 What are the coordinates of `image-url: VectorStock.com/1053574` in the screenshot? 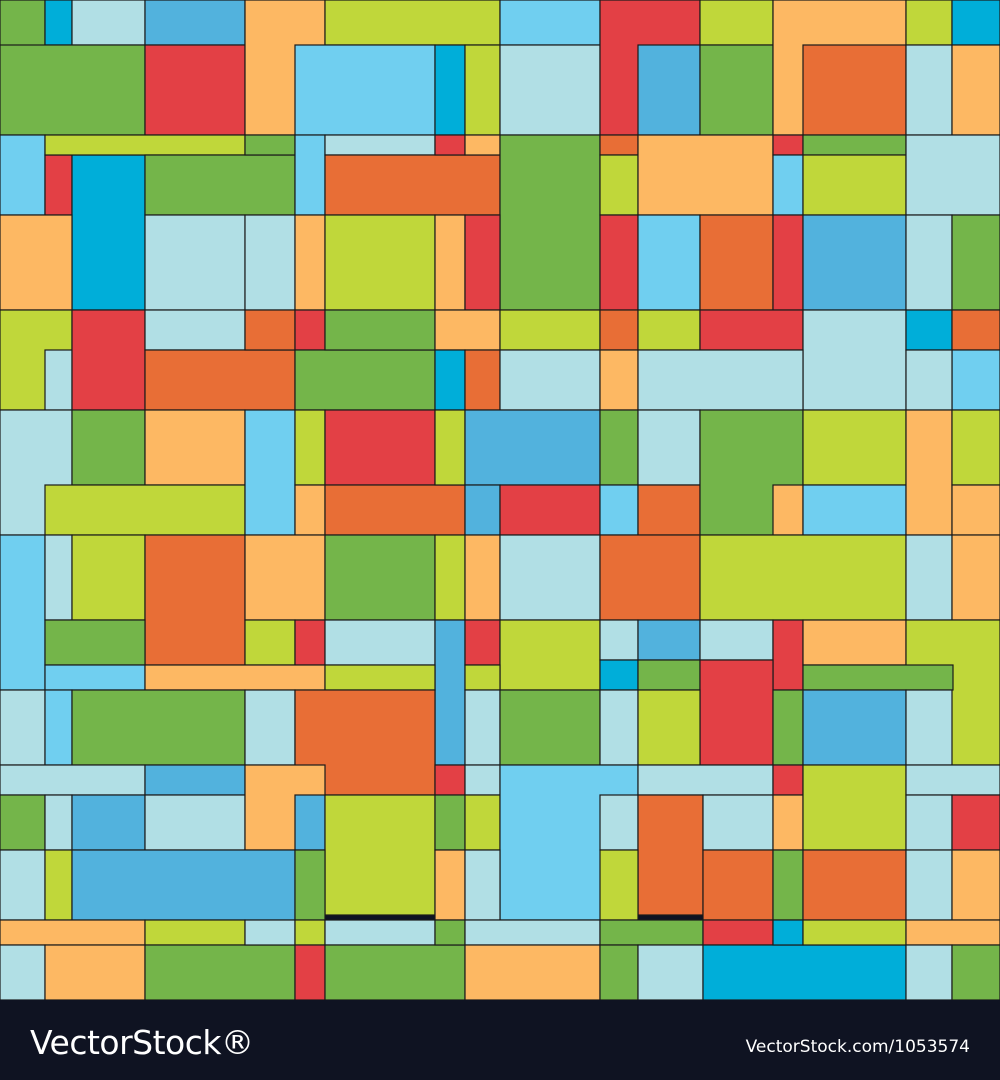 It's located at (858, 1047).